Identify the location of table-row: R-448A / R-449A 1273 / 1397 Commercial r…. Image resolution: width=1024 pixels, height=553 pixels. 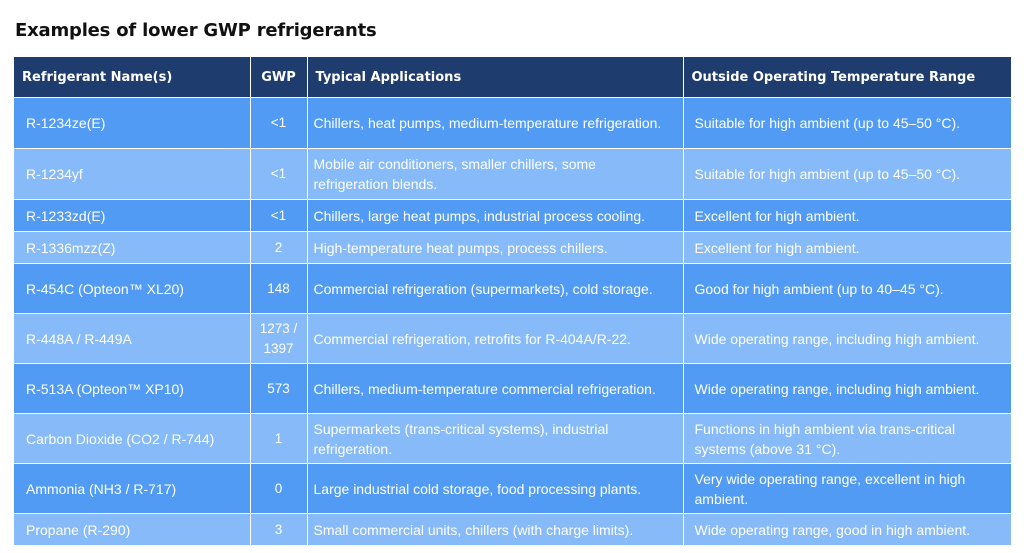
(512, 338).